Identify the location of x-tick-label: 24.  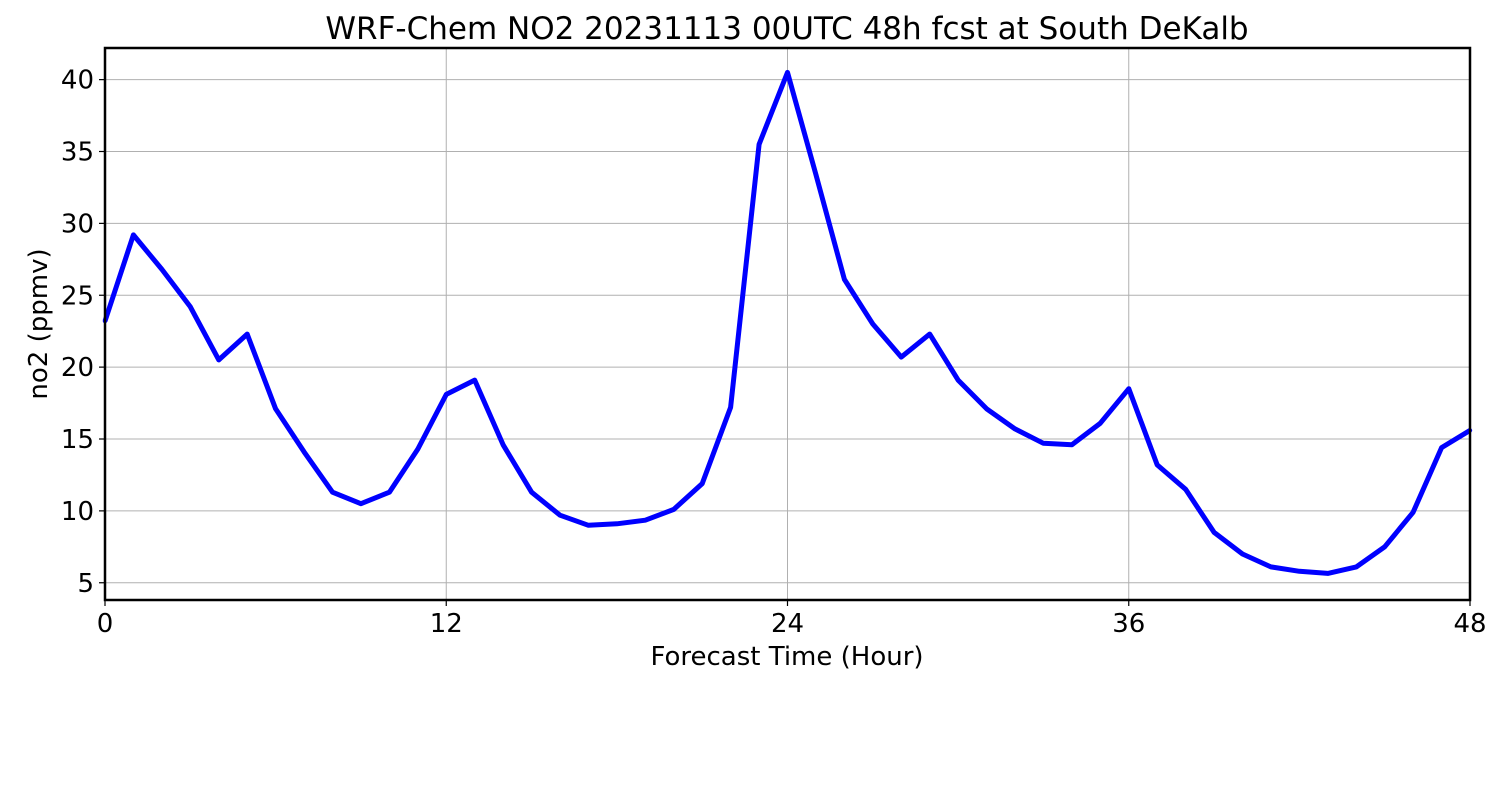
(787, 624).